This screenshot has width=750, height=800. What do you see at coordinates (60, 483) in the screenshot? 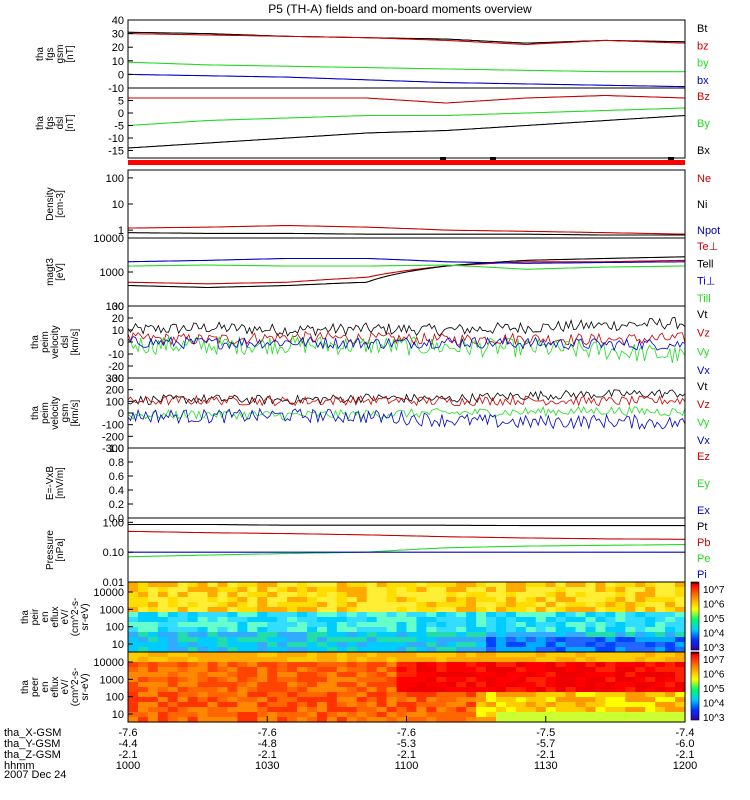
I see `ylabel-word: [mV/m]` at bounding box center [60, 483].